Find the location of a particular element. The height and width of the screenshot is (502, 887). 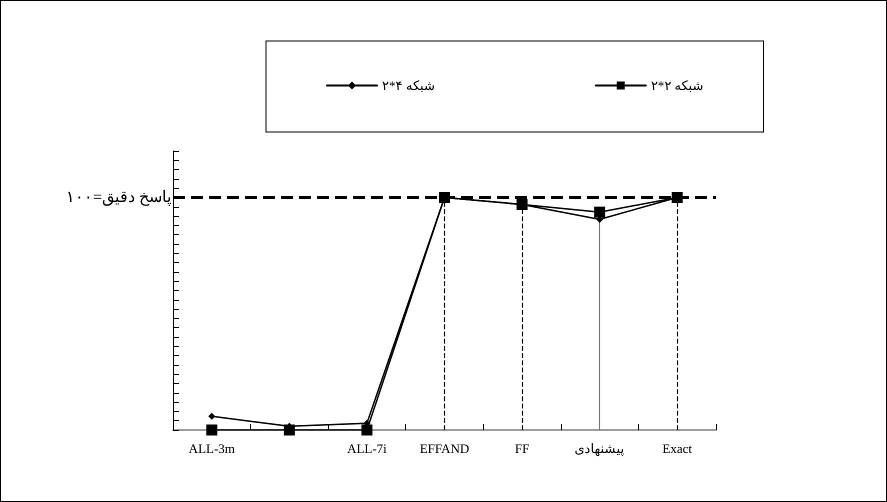

ref-line-label: پاسخ دقیق=۱۰۰ is located at coordinates (118, 197).